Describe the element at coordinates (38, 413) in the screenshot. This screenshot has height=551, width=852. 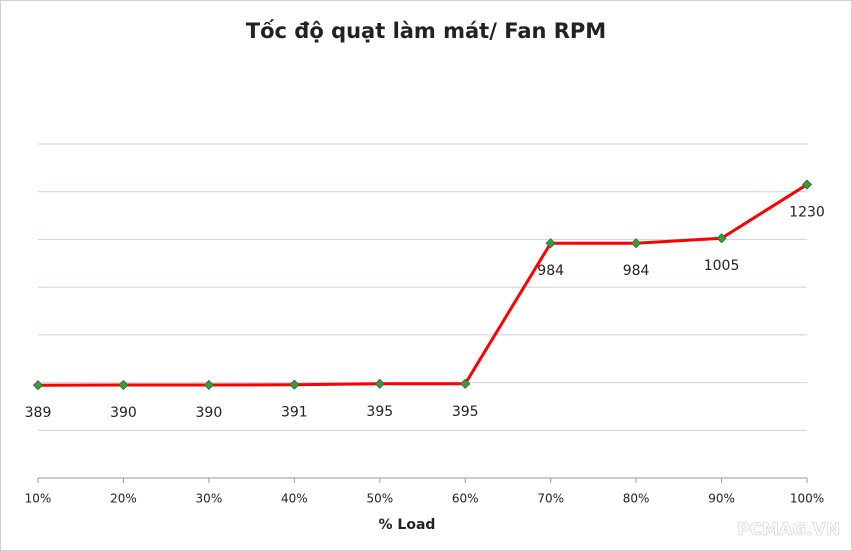
I see `data-label: 389` at that location.